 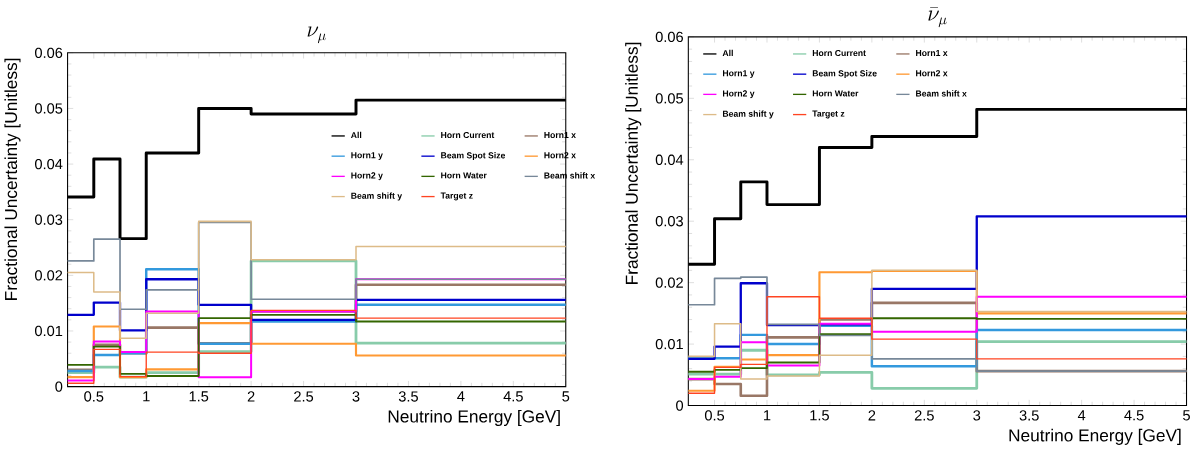 I want to click on legend-label: Horn1 x, so click(x=932, y=52).